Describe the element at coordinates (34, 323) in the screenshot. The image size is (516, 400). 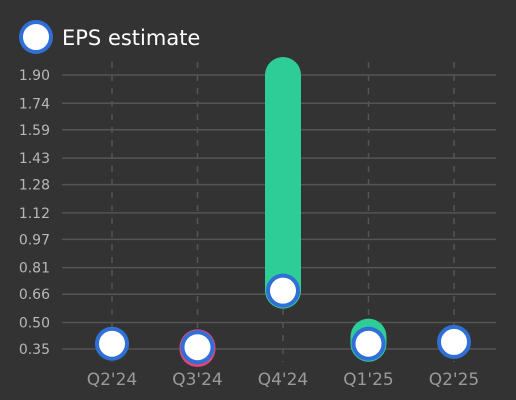
I see `y-tick-label: 0.50` at that location.